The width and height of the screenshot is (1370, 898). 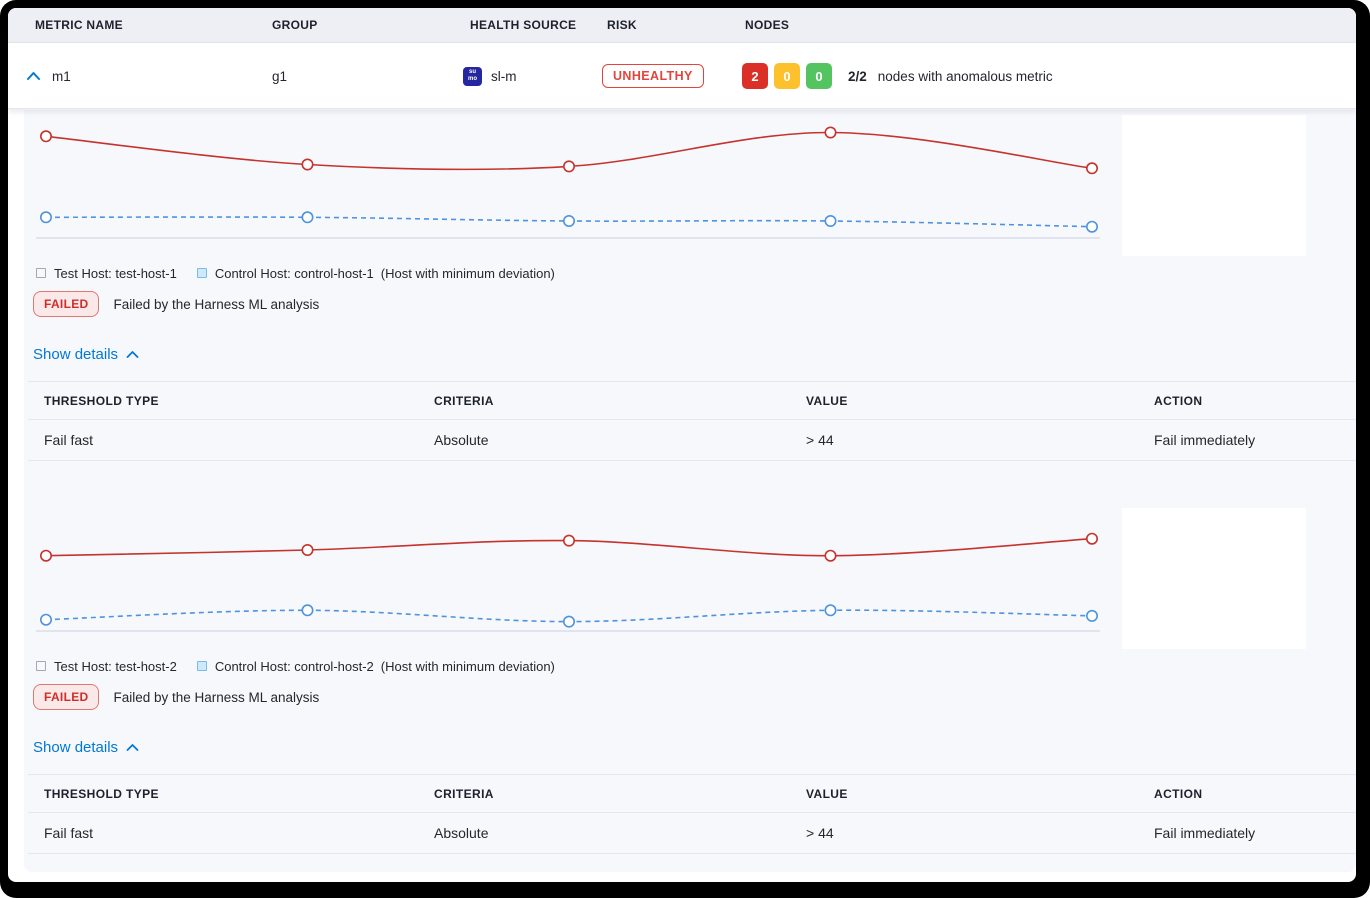 What do you see at coordinates (622, 25) in the screenshot?
I see `column-header-risk: RISK` at bounding box center [622, 25].